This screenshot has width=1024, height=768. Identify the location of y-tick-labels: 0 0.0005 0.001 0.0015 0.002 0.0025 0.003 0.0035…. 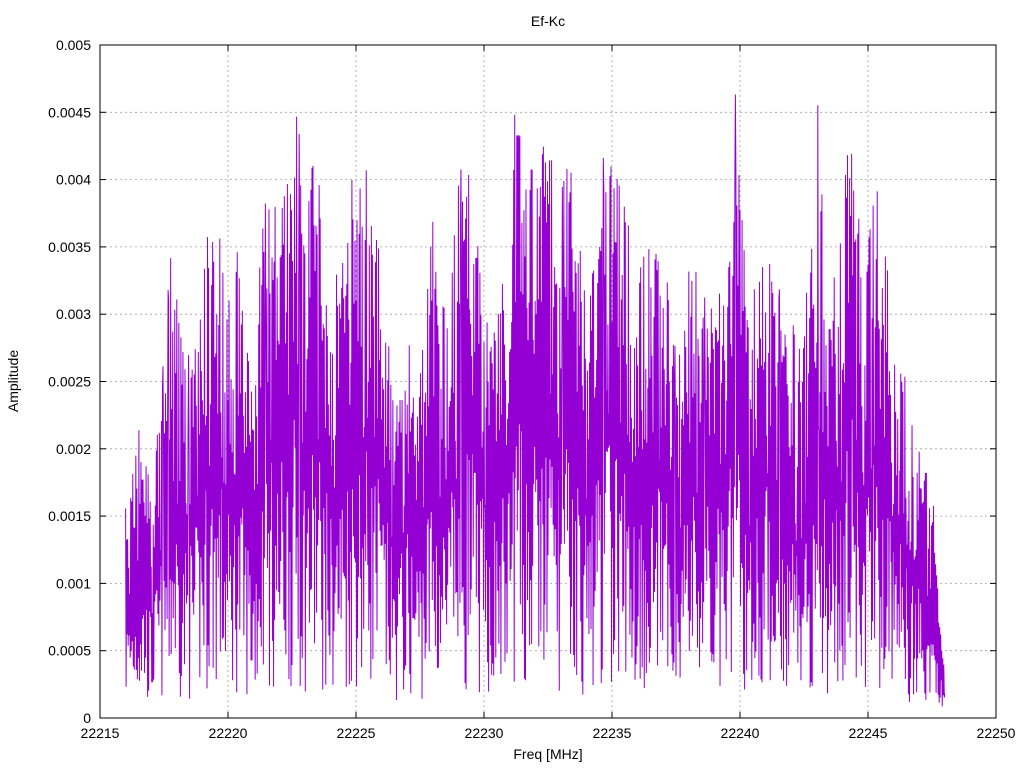
(69, 381).